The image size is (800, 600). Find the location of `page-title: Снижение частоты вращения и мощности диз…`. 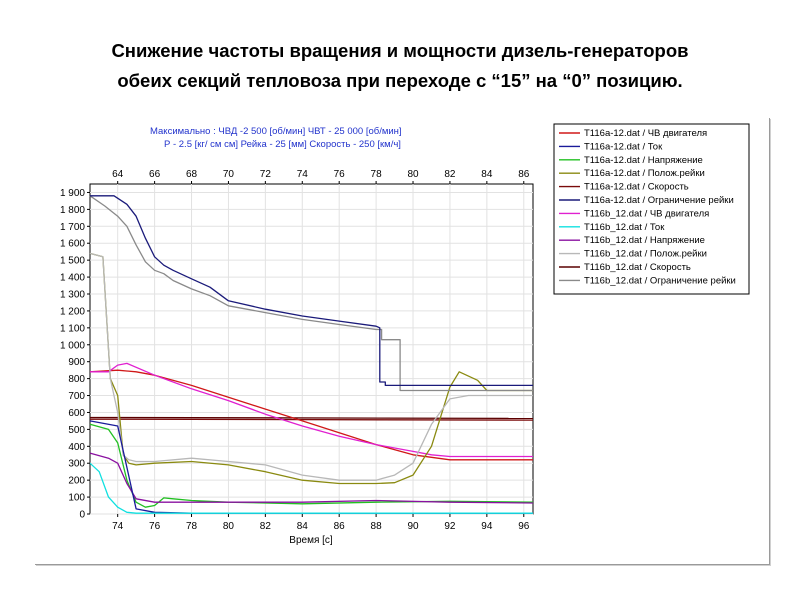

page-title: Снижение частоты вращения и мощности диз… is located at coordinates (400, 66).